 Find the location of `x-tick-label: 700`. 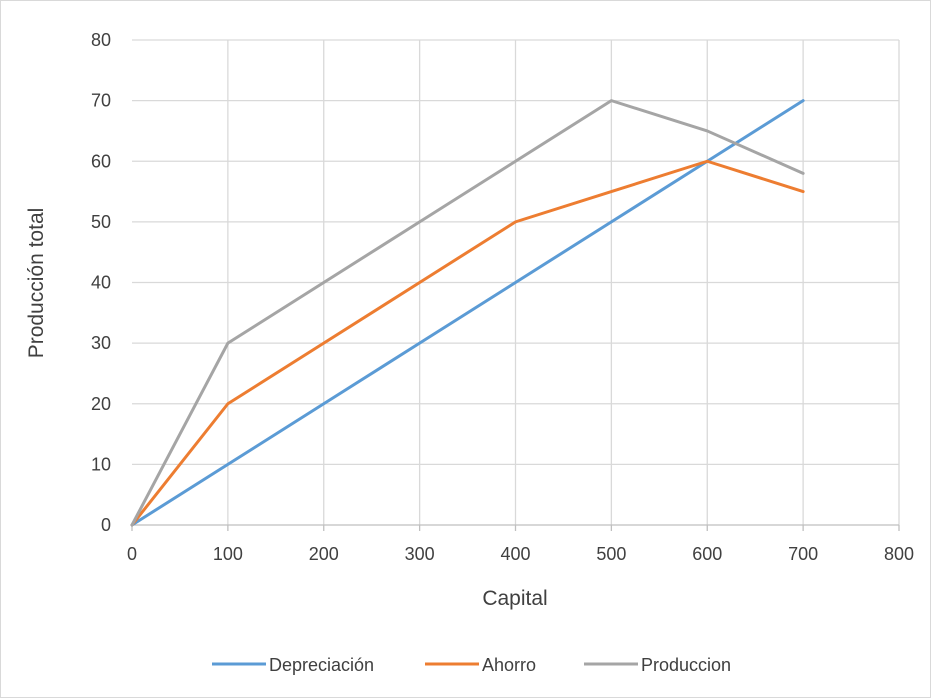

x-tick-label: 700 is located at coordinates (803, 554).